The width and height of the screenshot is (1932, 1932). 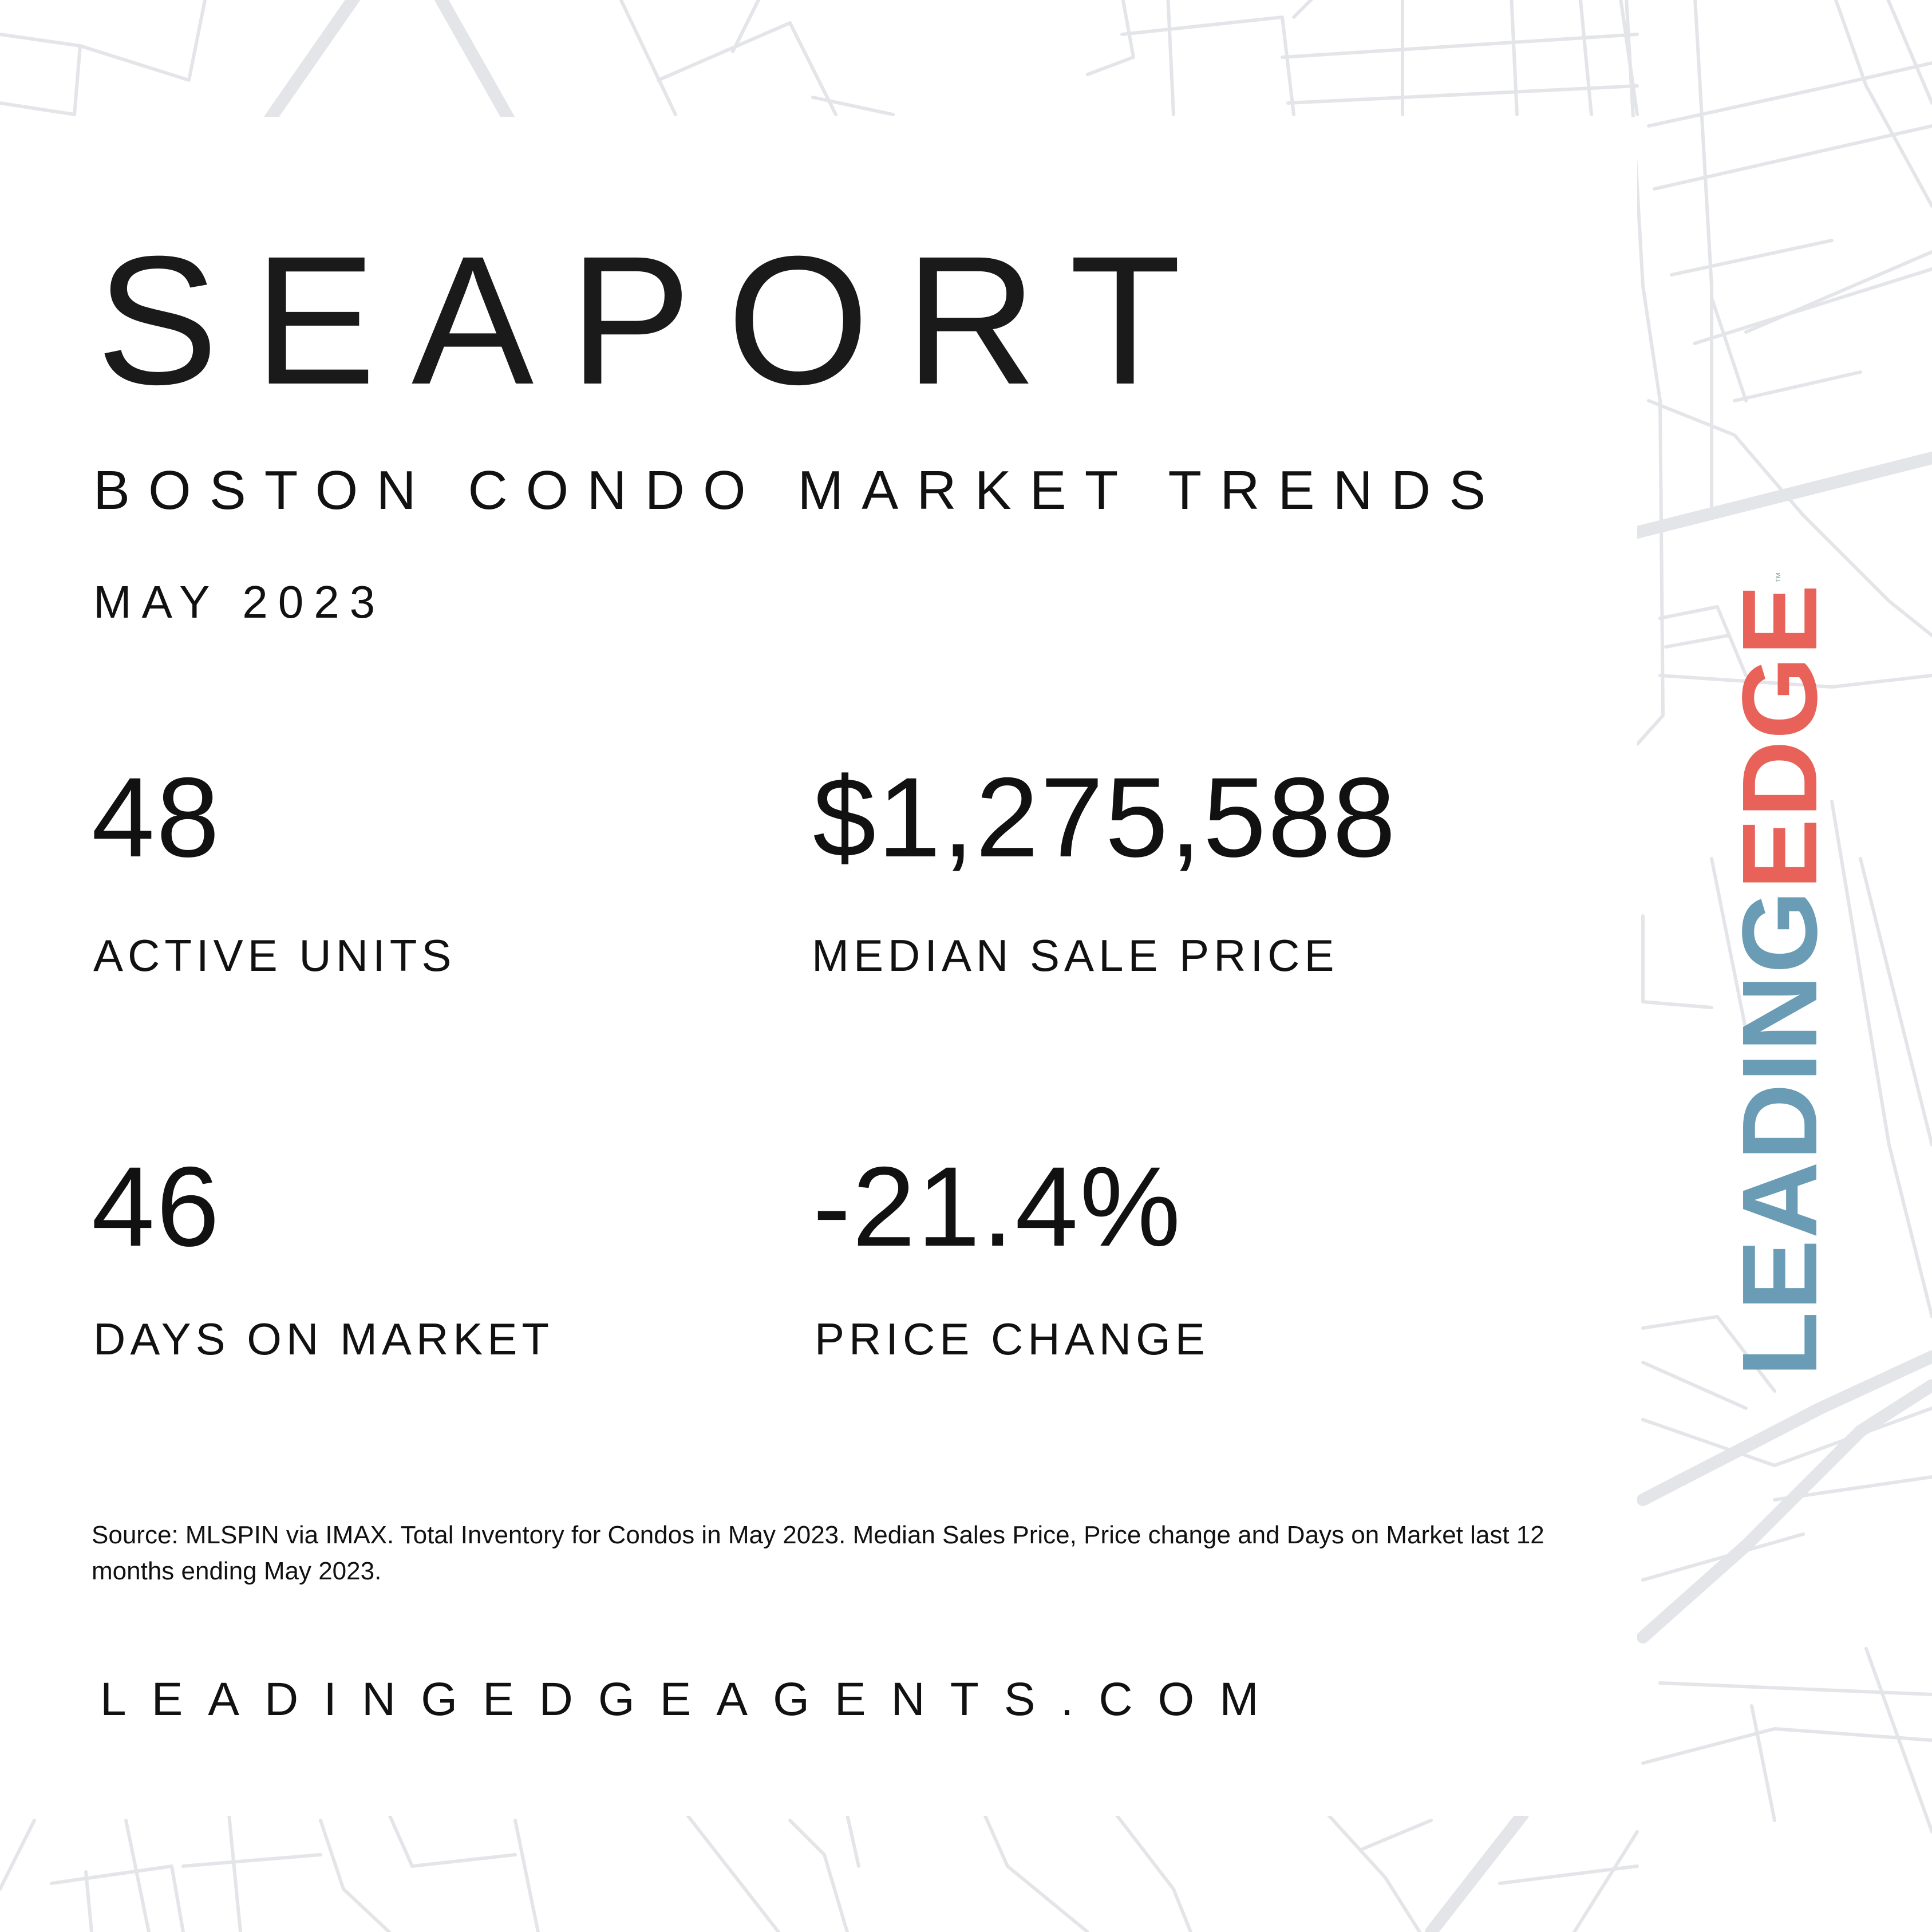 What do you see at coordinates (1780, 1133) in the screenshot?
I see `logo-leading-text: LEADING` at bounding box center [1780, 1133].